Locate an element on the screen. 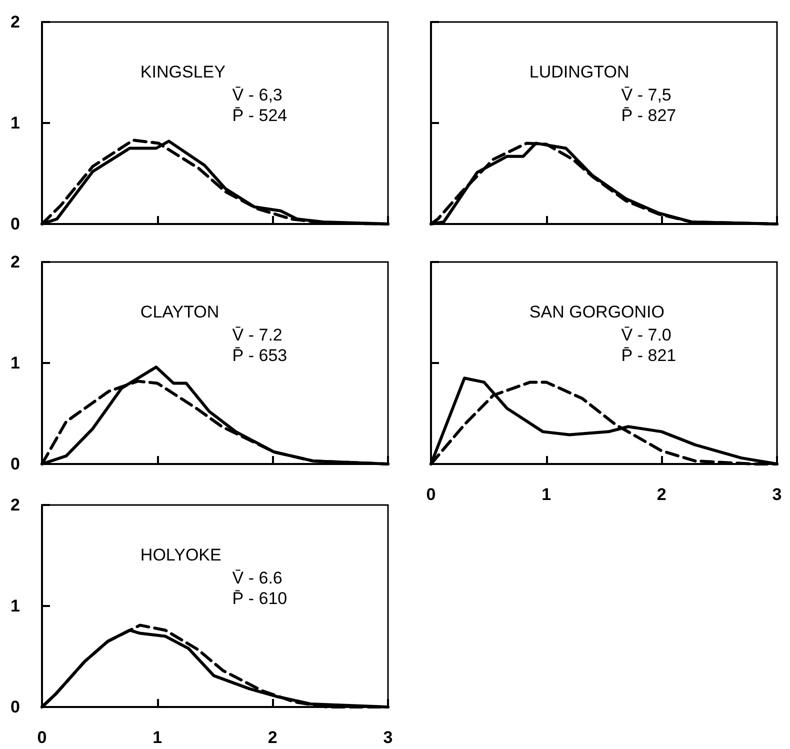 The image size is (790, 749). annotation: V̄ - 7,5 is located at coordinates (646, 95).